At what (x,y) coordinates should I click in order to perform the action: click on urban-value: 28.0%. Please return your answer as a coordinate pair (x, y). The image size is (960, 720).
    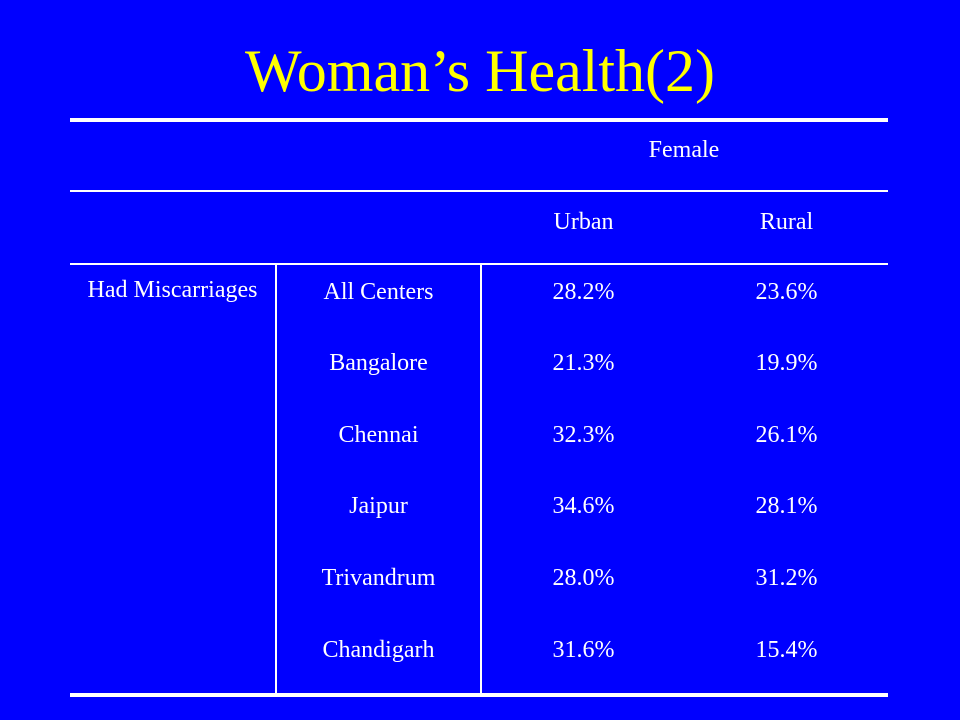
    Looking at the image, I should click on (583, 578).